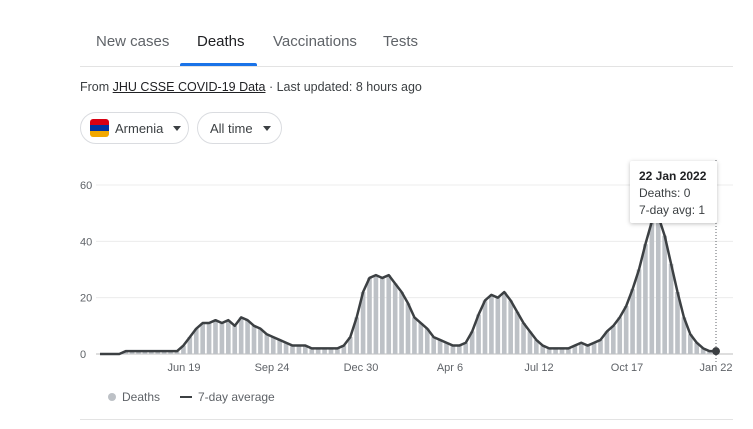 This screenshot has height=429, width=753. What do you see at coordinates (401, 41) in the screenshot?
I see `tab-tests: Tests` at bounding box center [401, 41].